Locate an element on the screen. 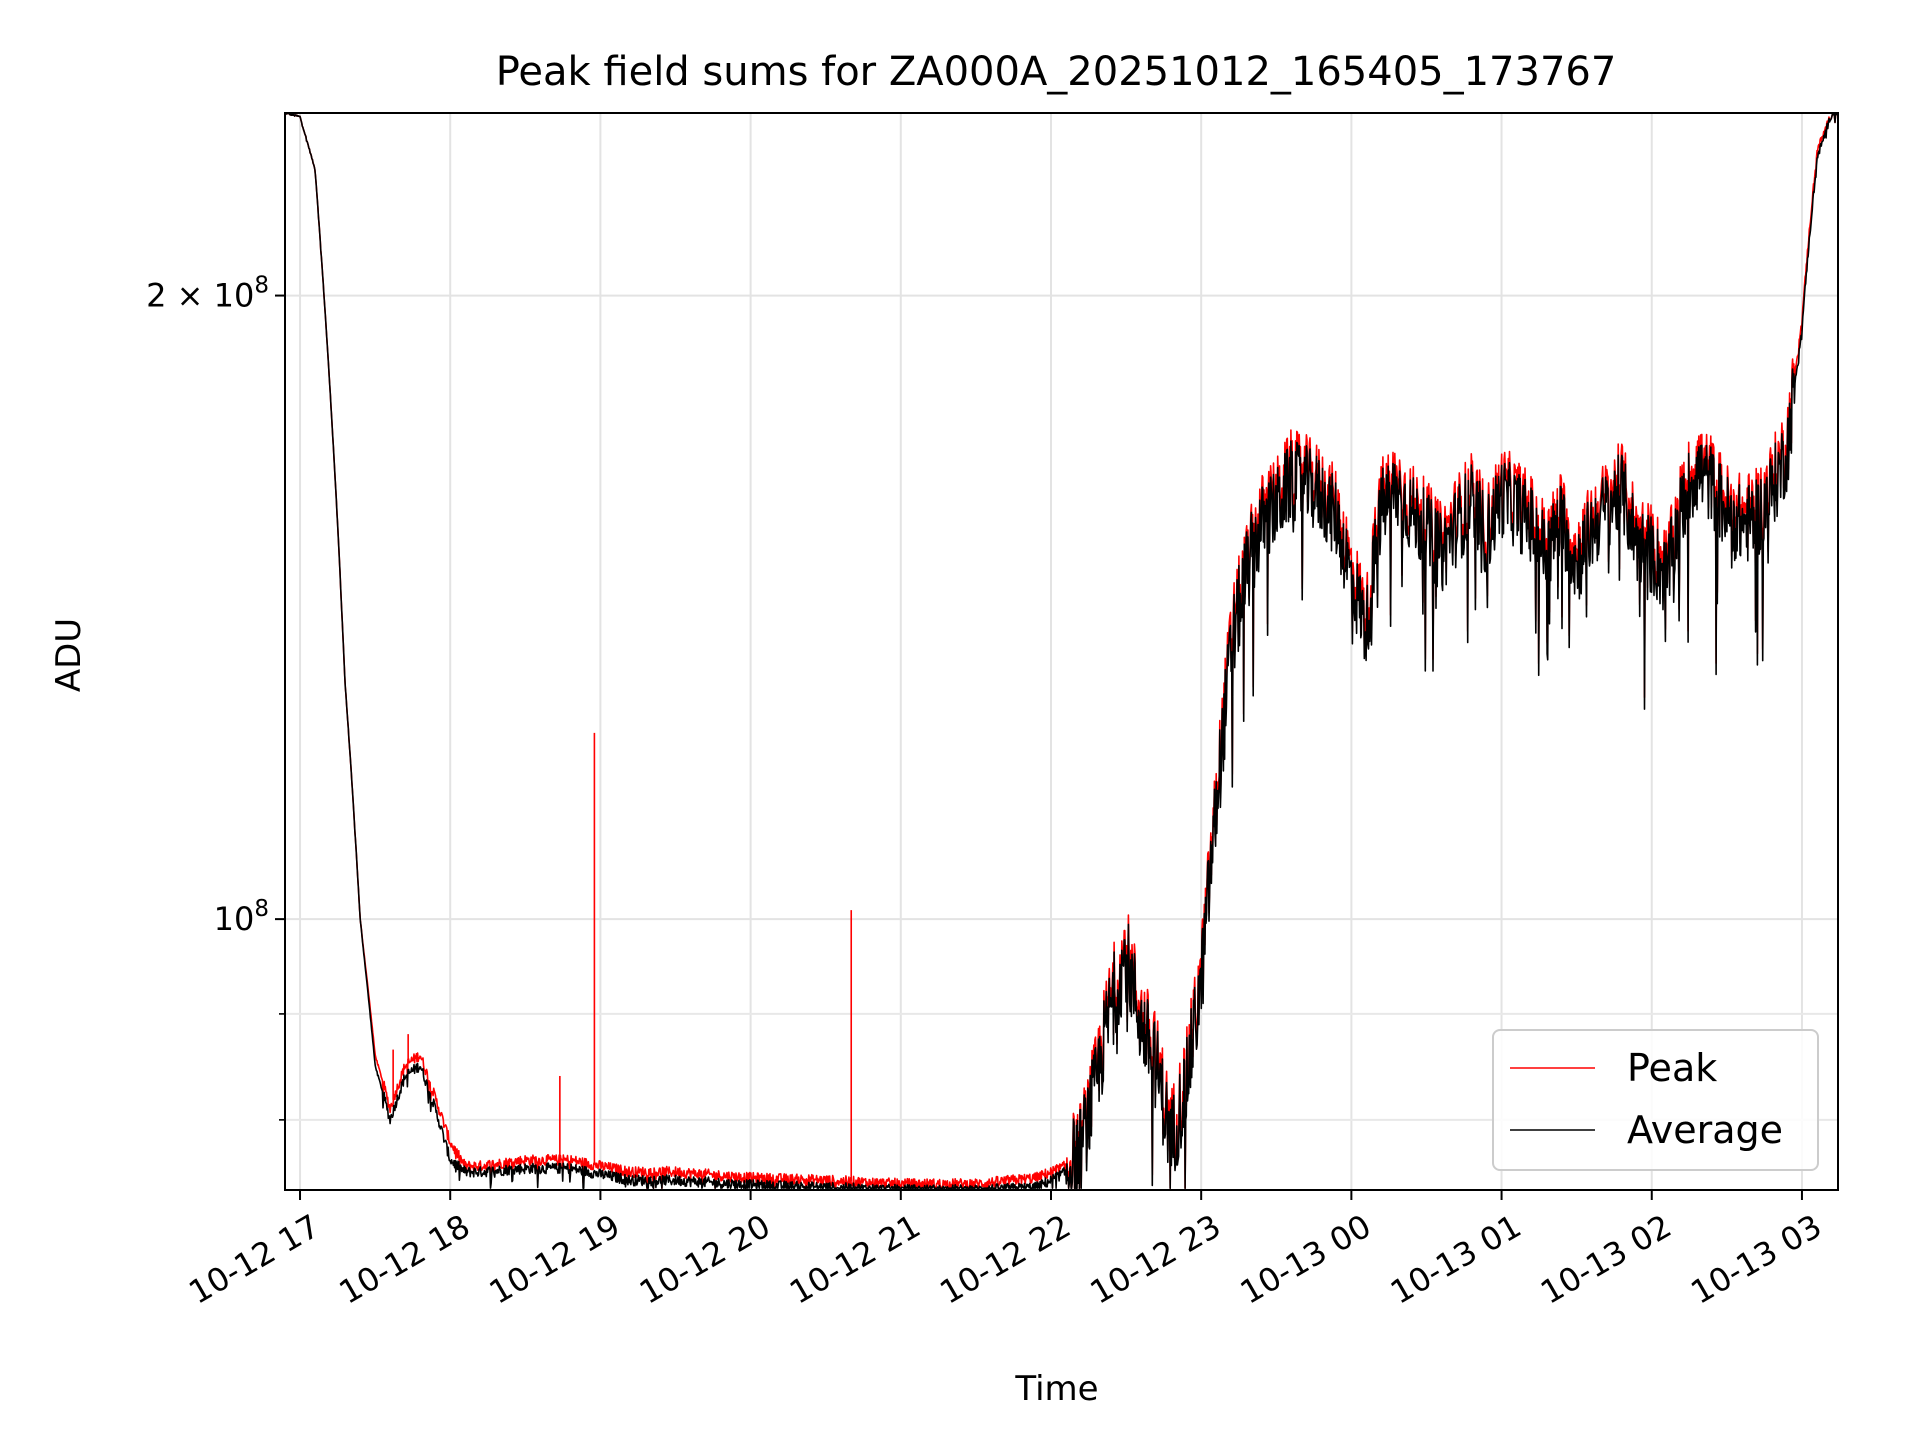  y-axis-label: ADU is located at coordinates (69, 655).